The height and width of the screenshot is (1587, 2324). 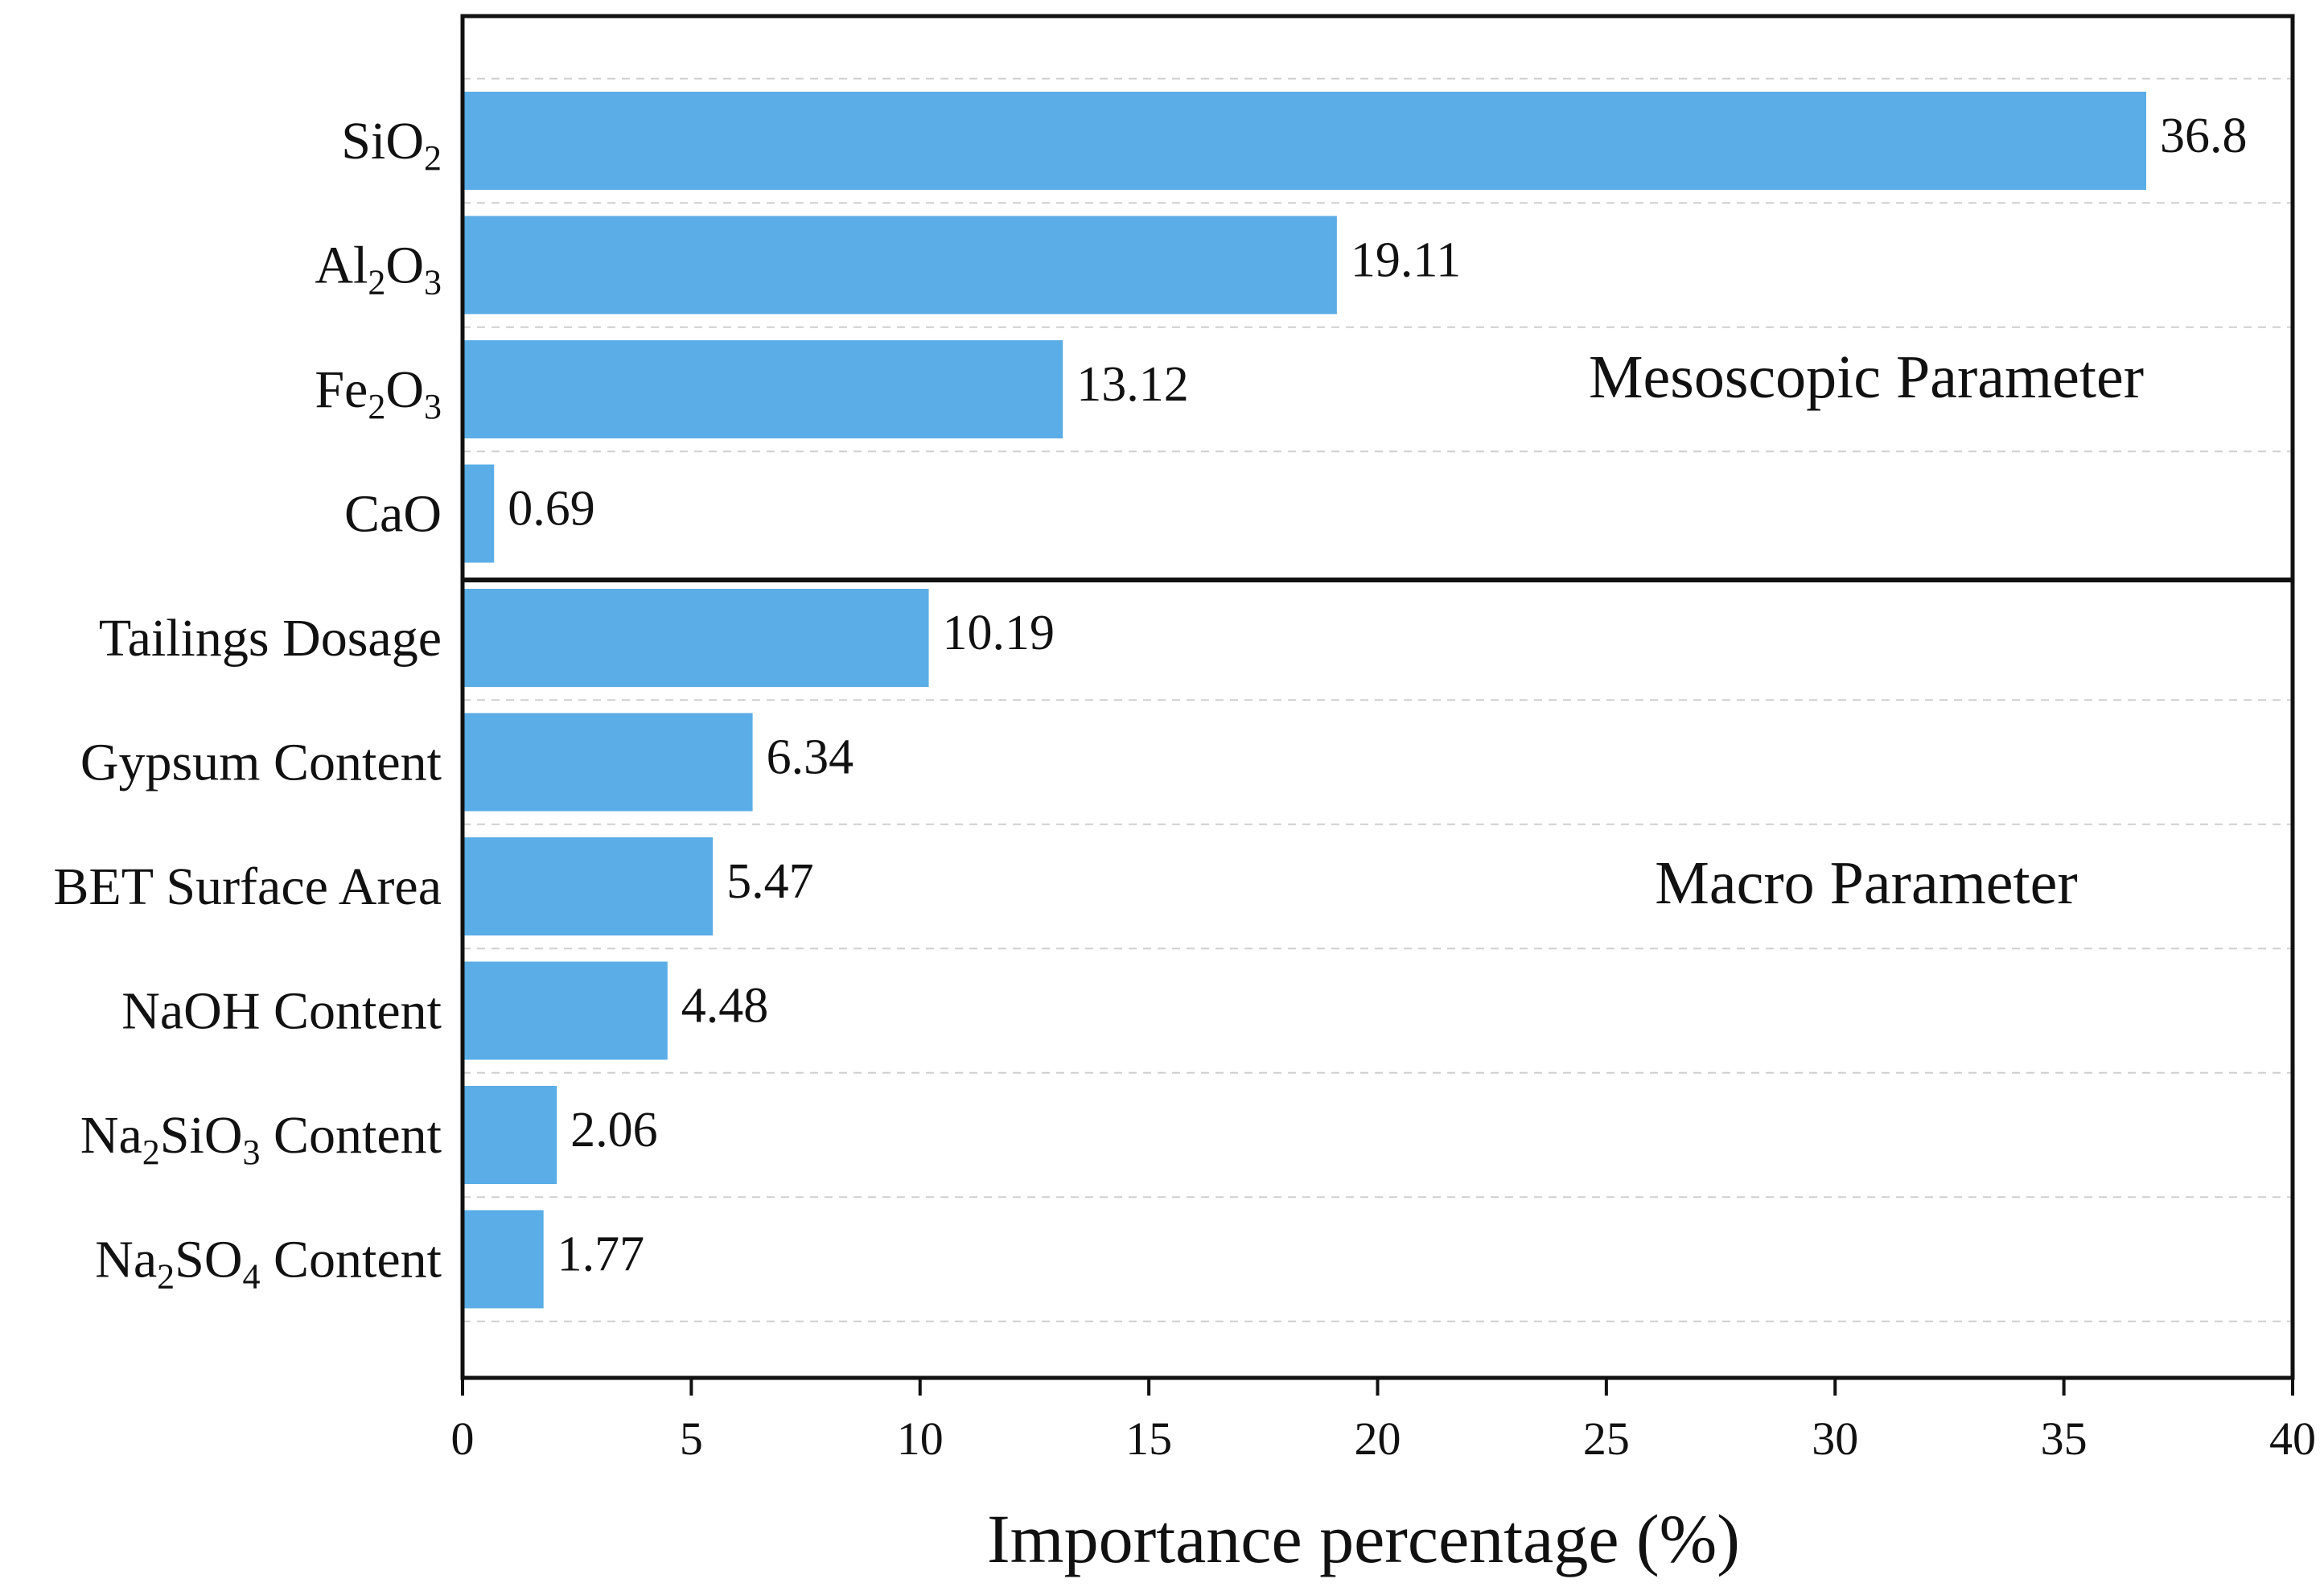 What do you see at coordinates (1835, 1438) in the screenshot?
I see `x-tick-label-30: 30` at bounding box center [1835, 1438].